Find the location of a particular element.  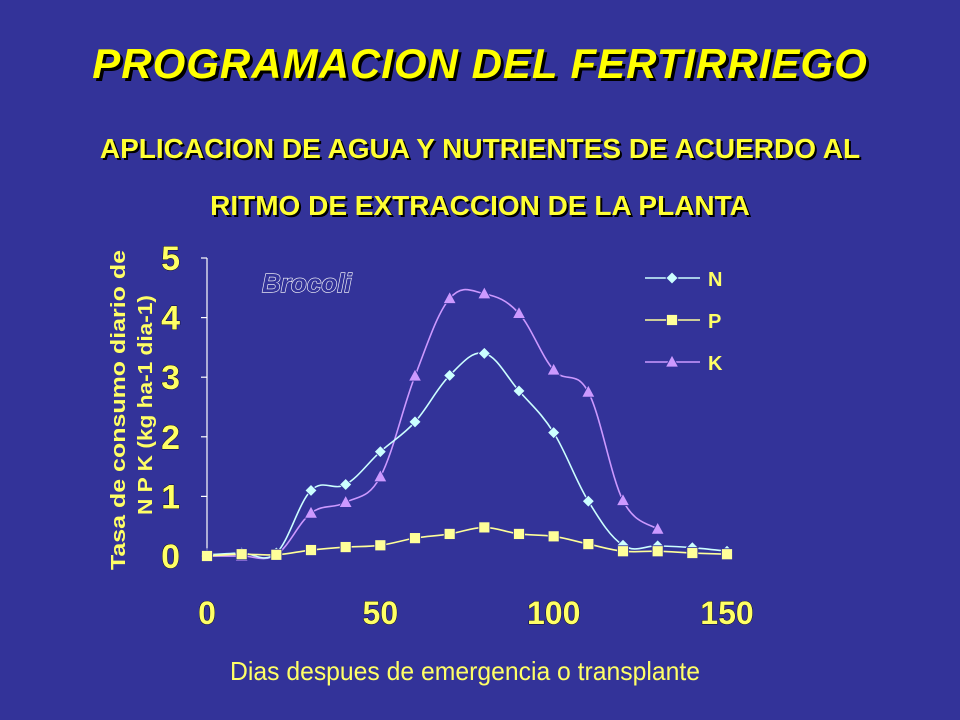

y-tick-label: 5 is located at coordinates (170, 259).